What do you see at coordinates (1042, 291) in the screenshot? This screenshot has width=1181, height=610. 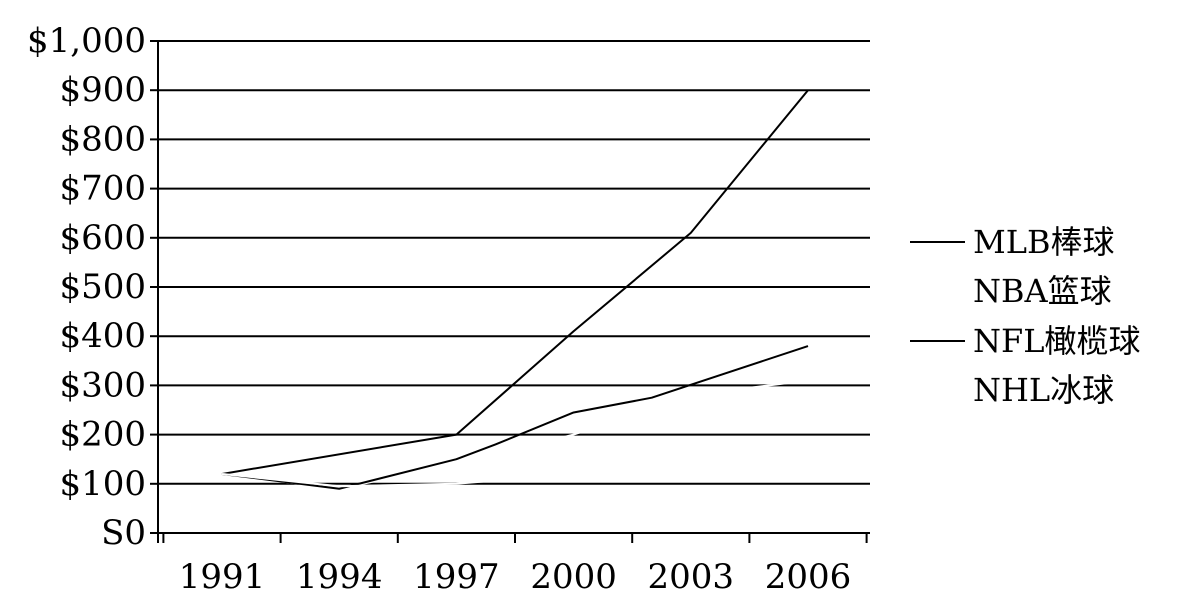 I see `legend-label-1: NBA篮球` at bounding box center [1042, 291].